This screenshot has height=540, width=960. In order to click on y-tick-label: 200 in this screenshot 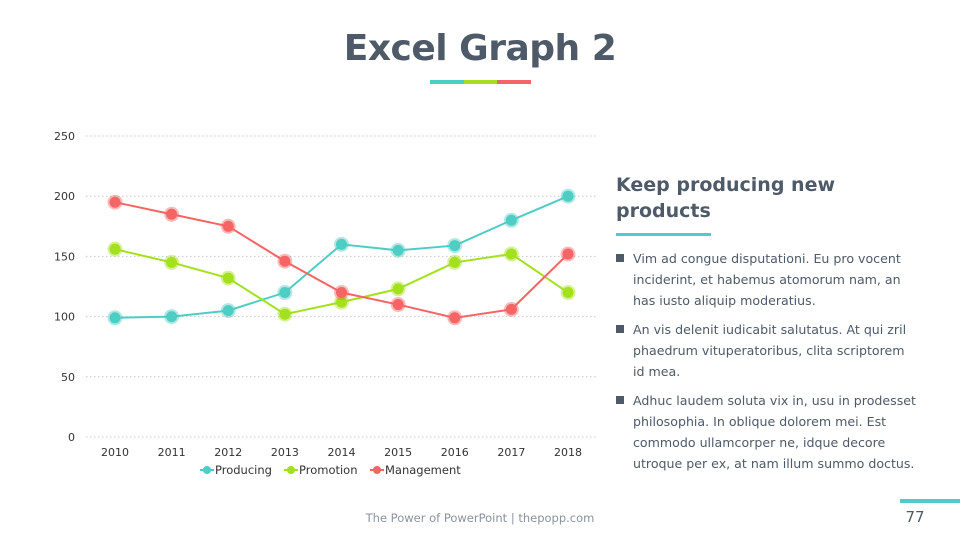, I will do `click(64, 196)`.